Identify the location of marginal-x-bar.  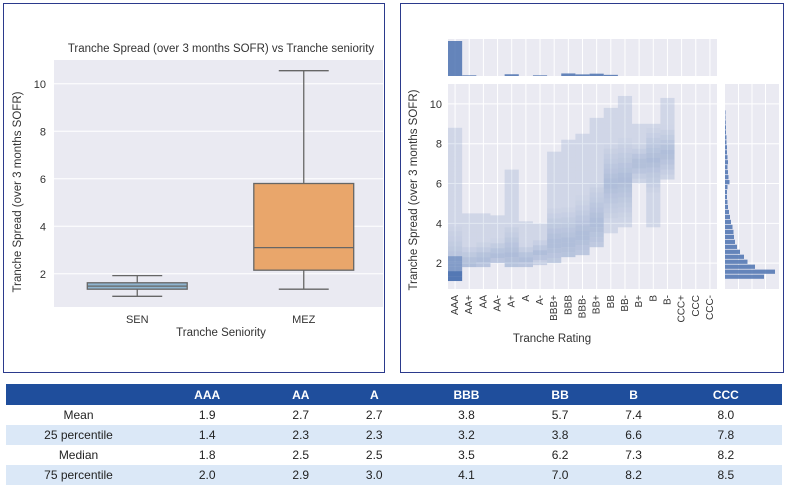
(469, 75).